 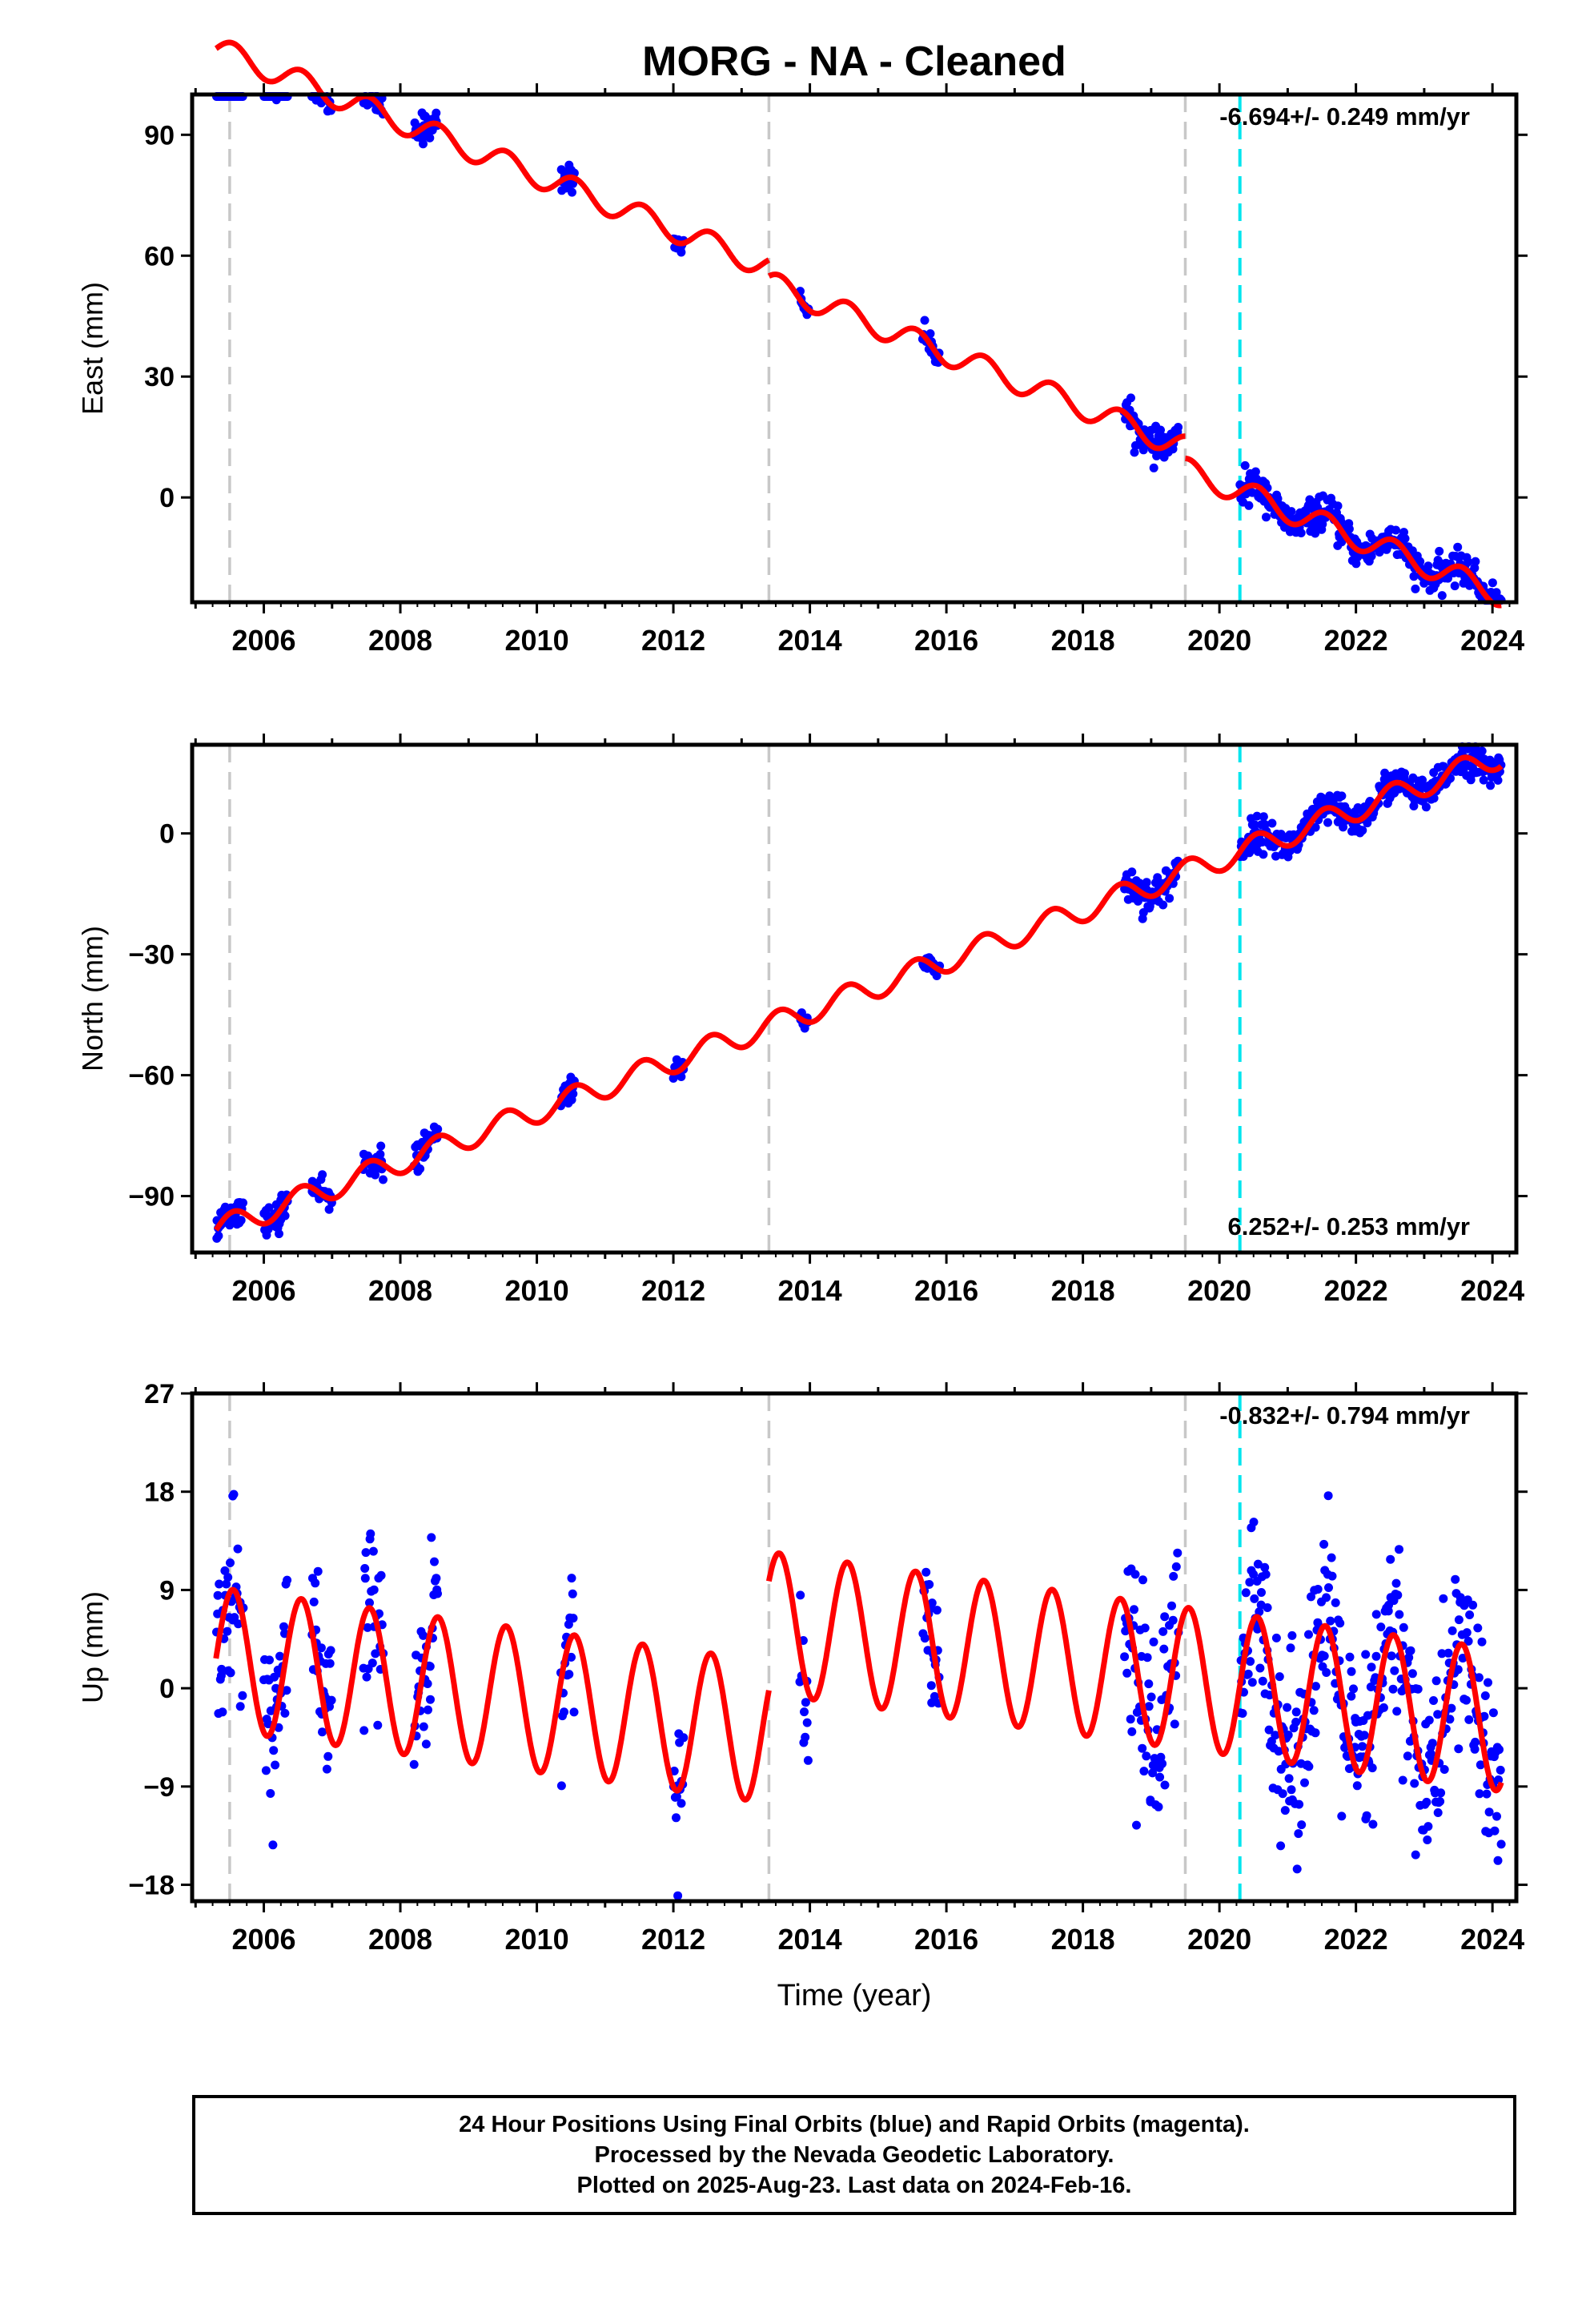 What do you see at coordinates (159, 256) in the screenshot?
I see `y-tick-label: 60` at bounding box center [159, 256].